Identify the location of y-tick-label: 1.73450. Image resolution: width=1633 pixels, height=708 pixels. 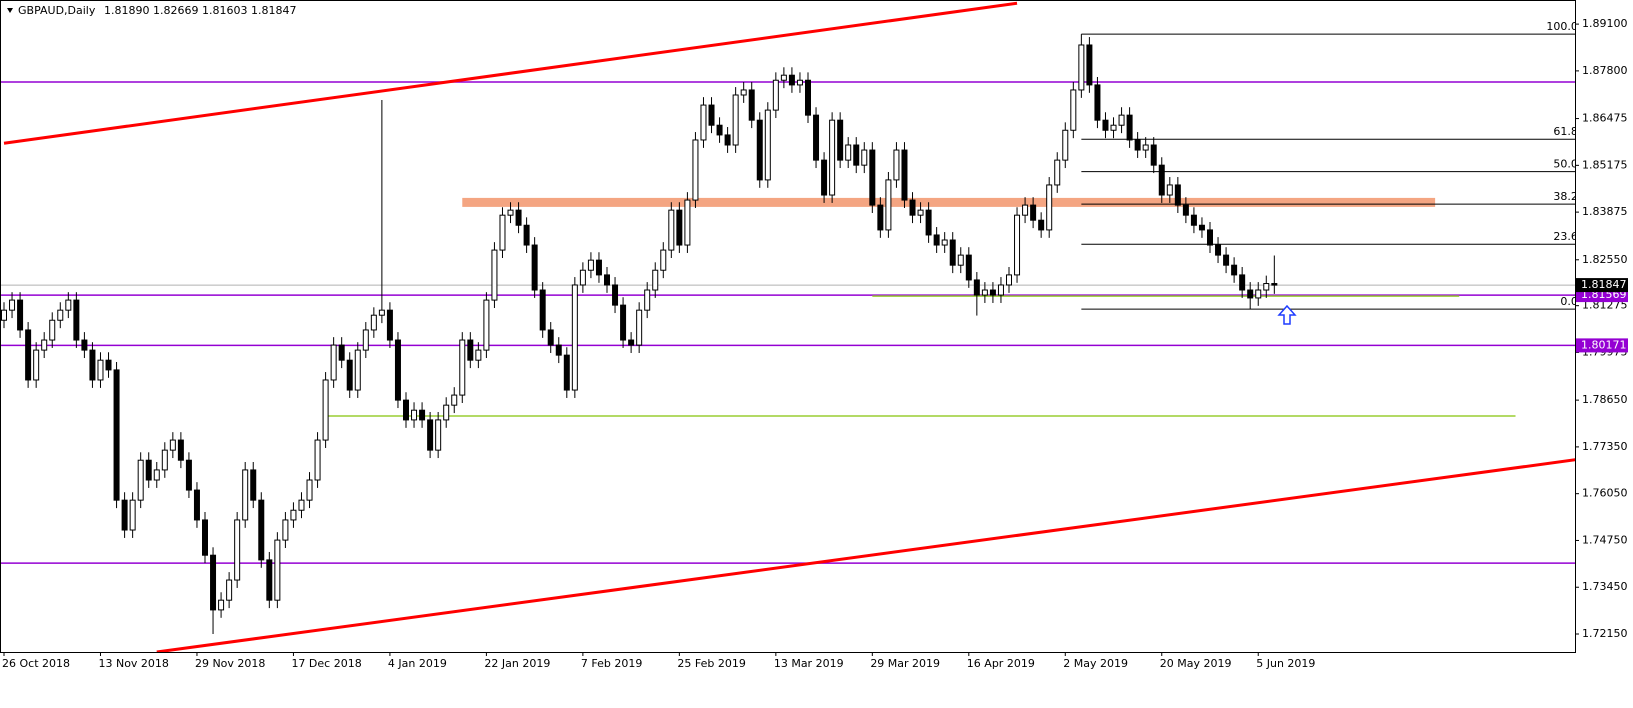
(1605, 586).